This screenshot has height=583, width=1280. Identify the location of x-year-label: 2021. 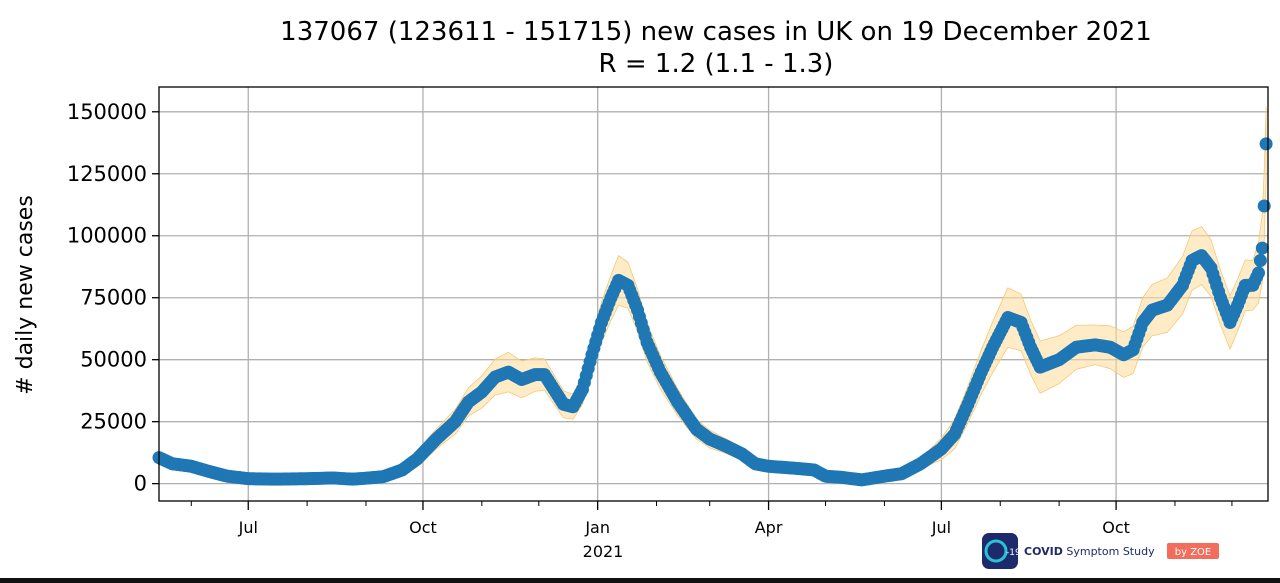
(603, 551).